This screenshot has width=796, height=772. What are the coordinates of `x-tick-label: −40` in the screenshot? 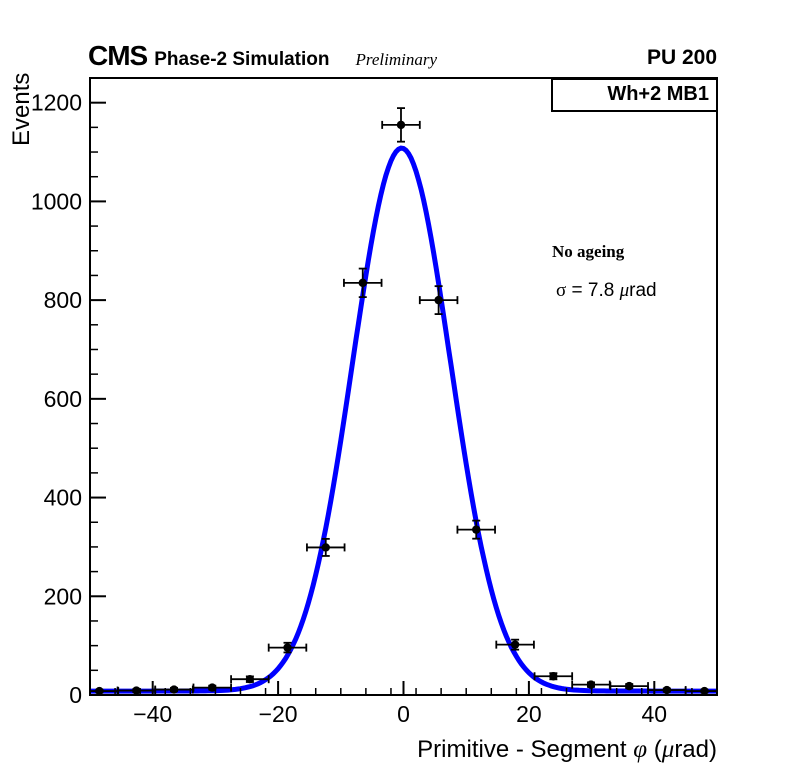 It's located at (152, 714).